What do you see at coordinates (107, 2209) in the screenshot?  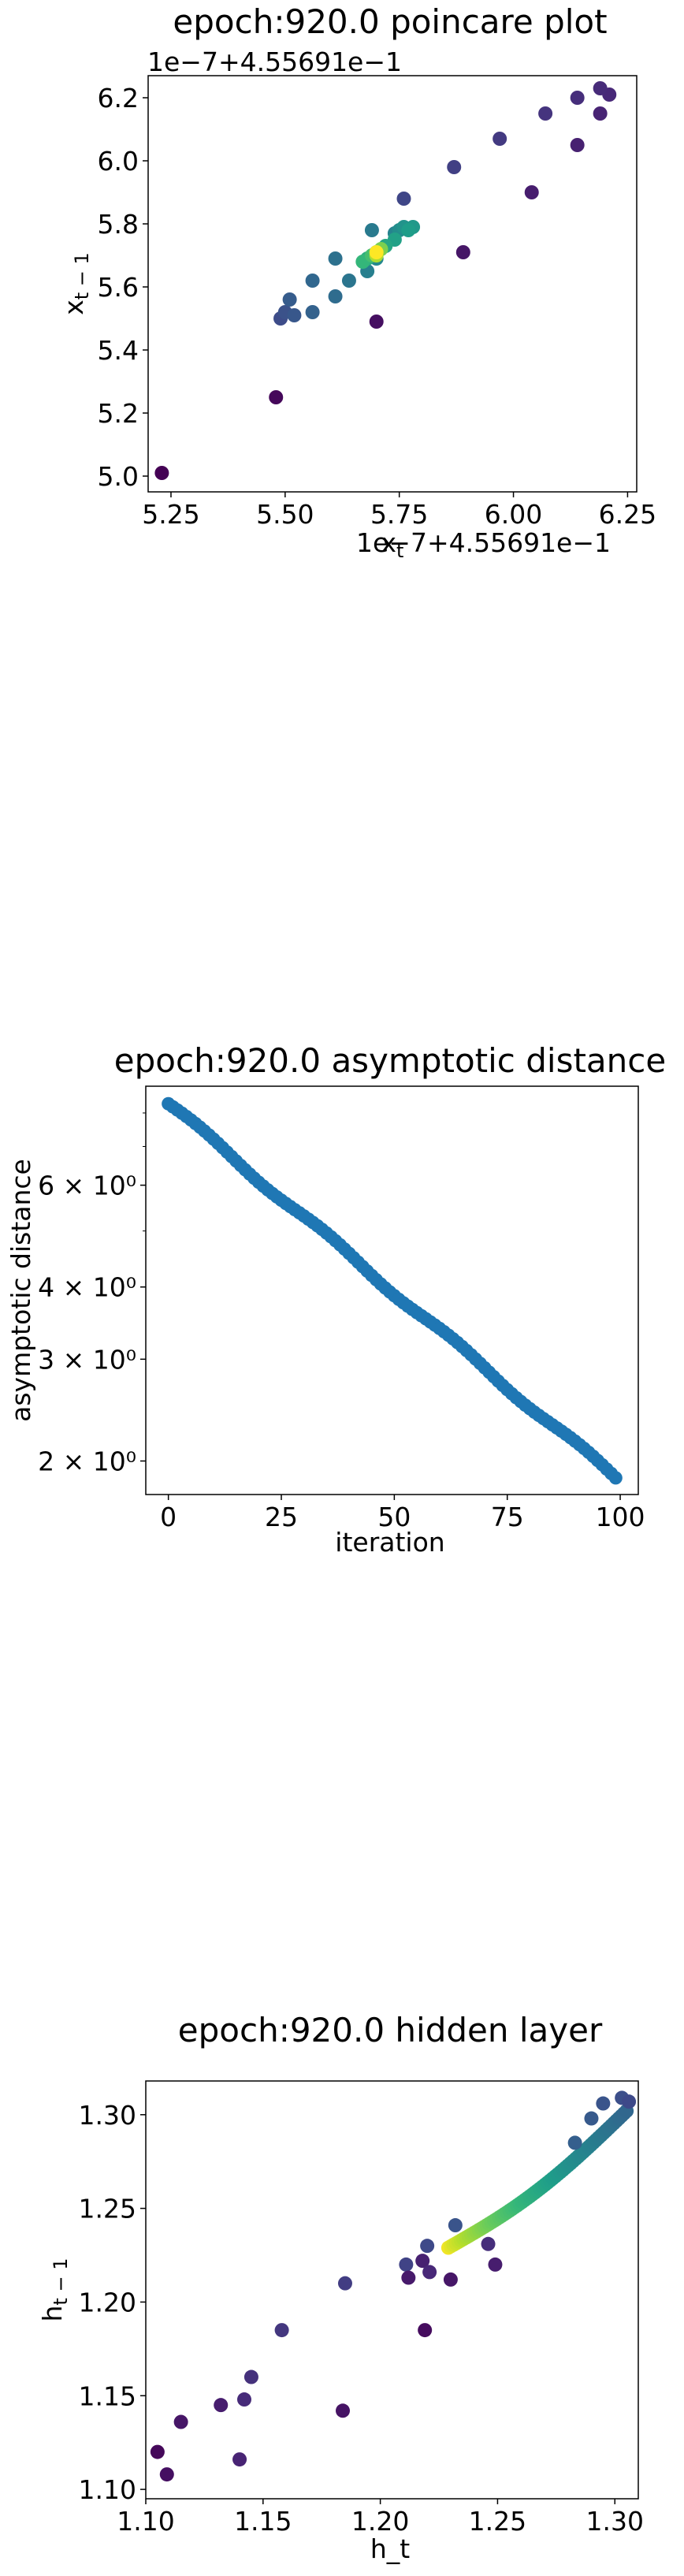 I see `hidden-layer-y-tick-label: 1.25` at bounding box center [107, 2209].